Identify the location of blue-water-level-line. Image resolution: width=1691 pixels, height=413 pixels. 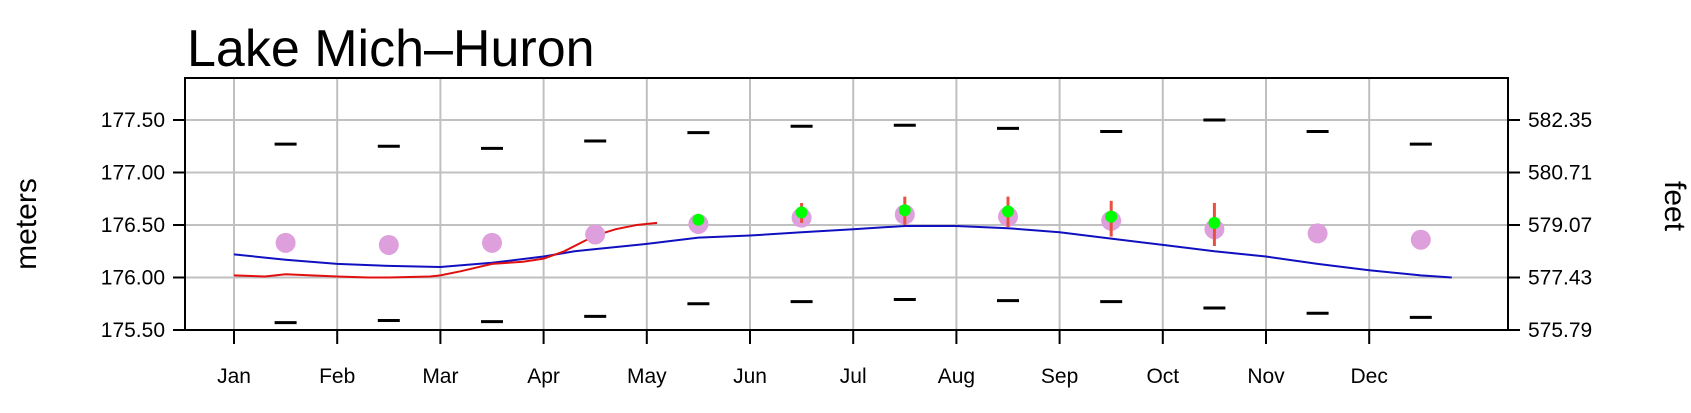
(842, 252).